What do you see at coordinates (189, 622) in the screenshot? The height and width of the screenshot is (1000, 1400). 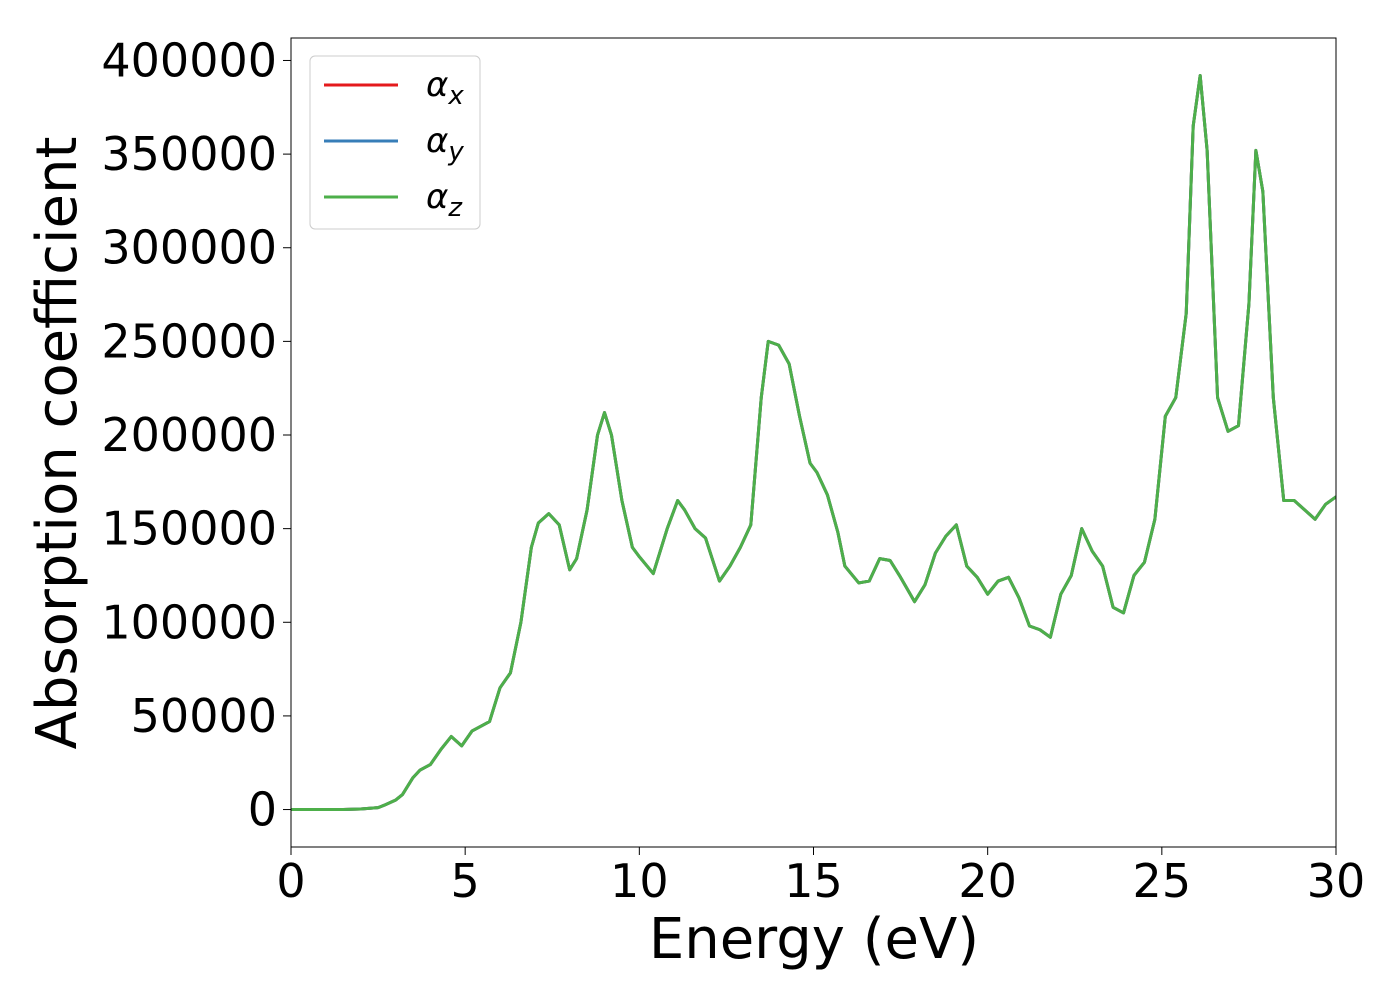 I see `y-tick-label: 100000` at bounding box center [189, 622].